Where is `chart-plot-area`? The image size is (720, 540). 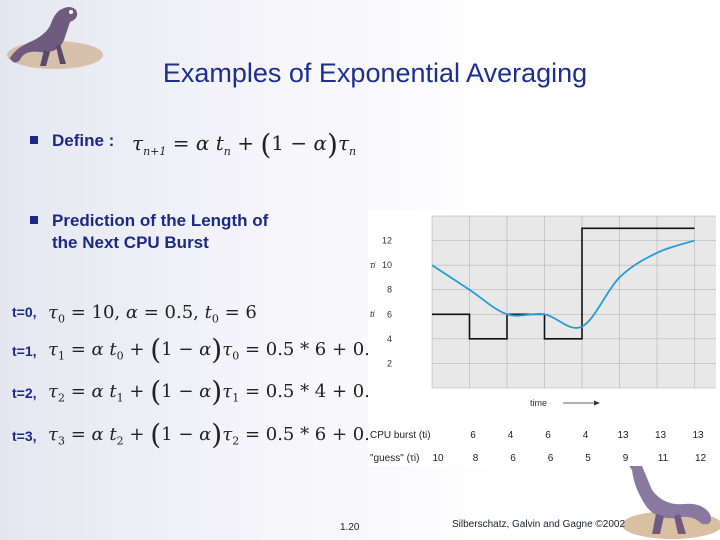
chart-plot-area is located at coordinates (574, 302).